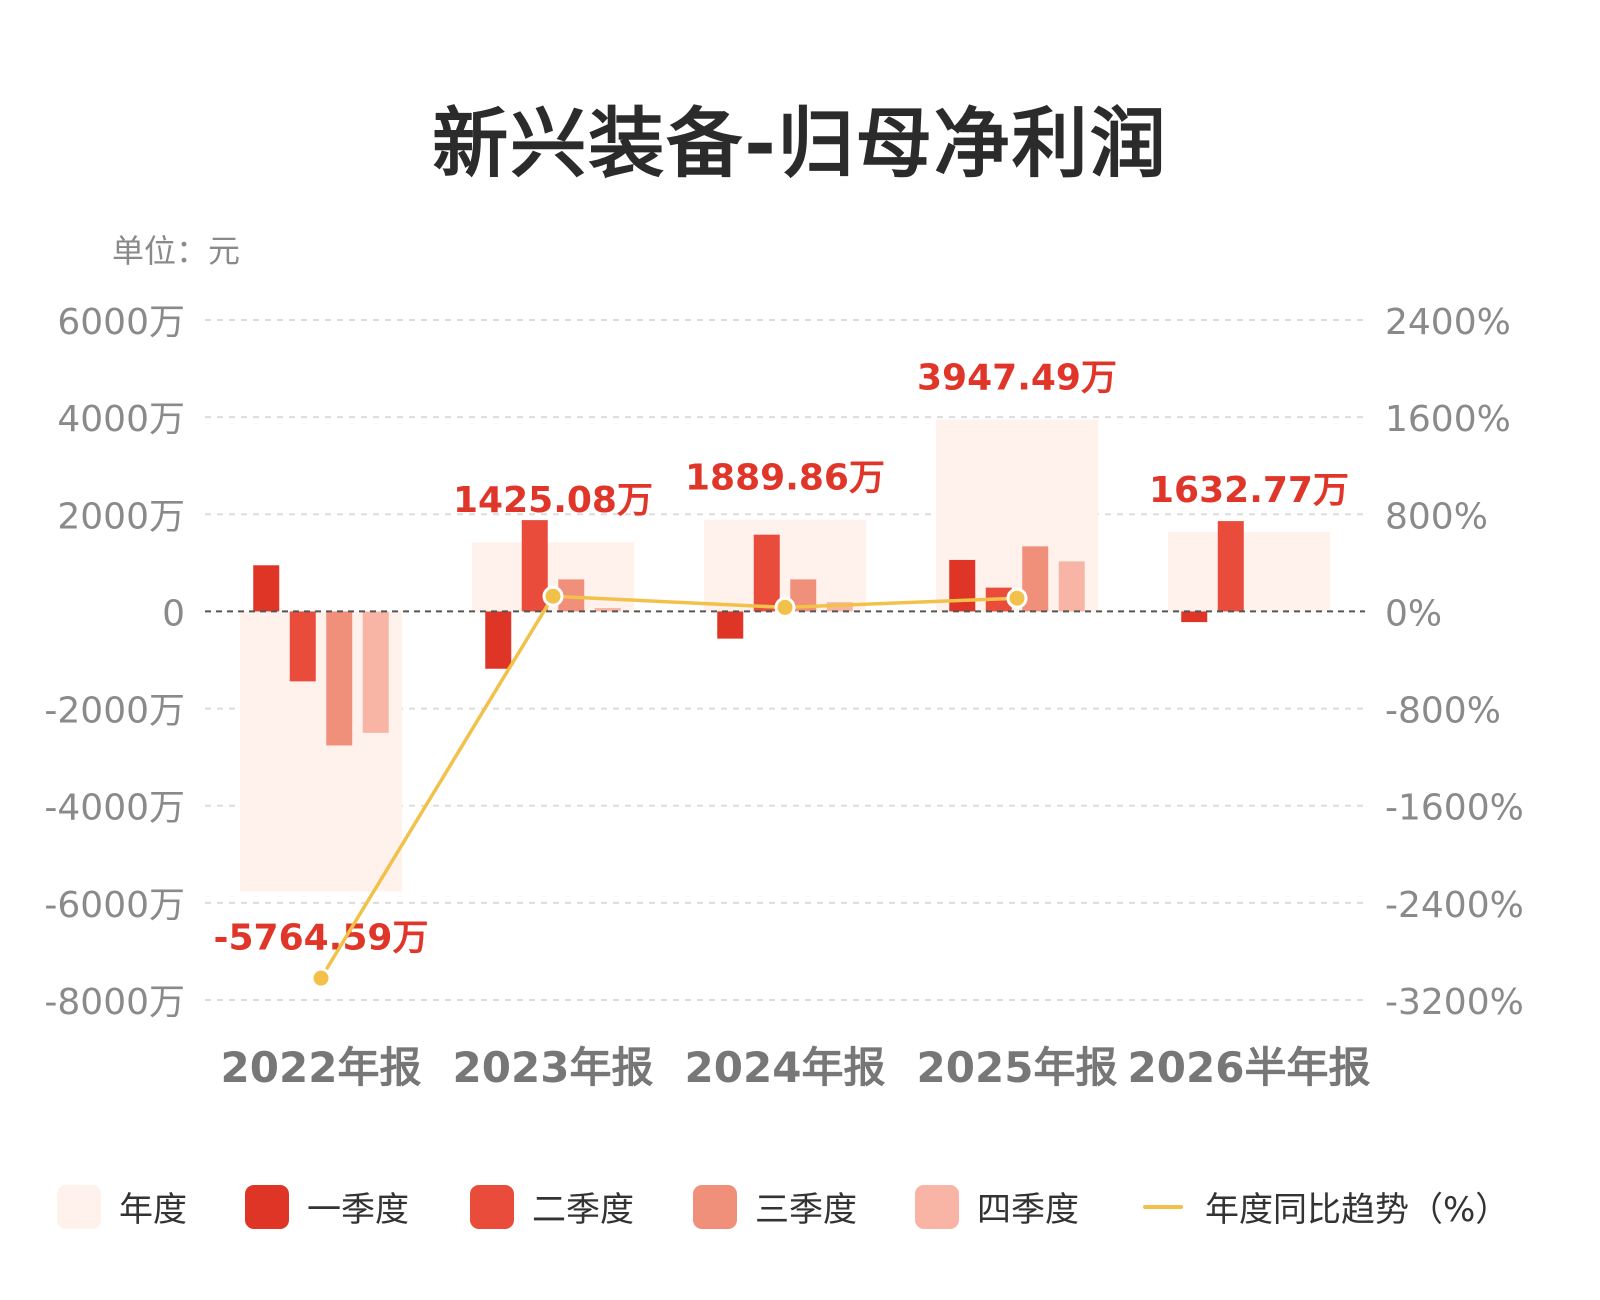 The width and height of the screenshot is (1600, 1300). What do you see at coordinates (1454, 905) in the screenshot?
I see `y-axis-right-tick-label: -2400%` at bounding box center [1454, 905].